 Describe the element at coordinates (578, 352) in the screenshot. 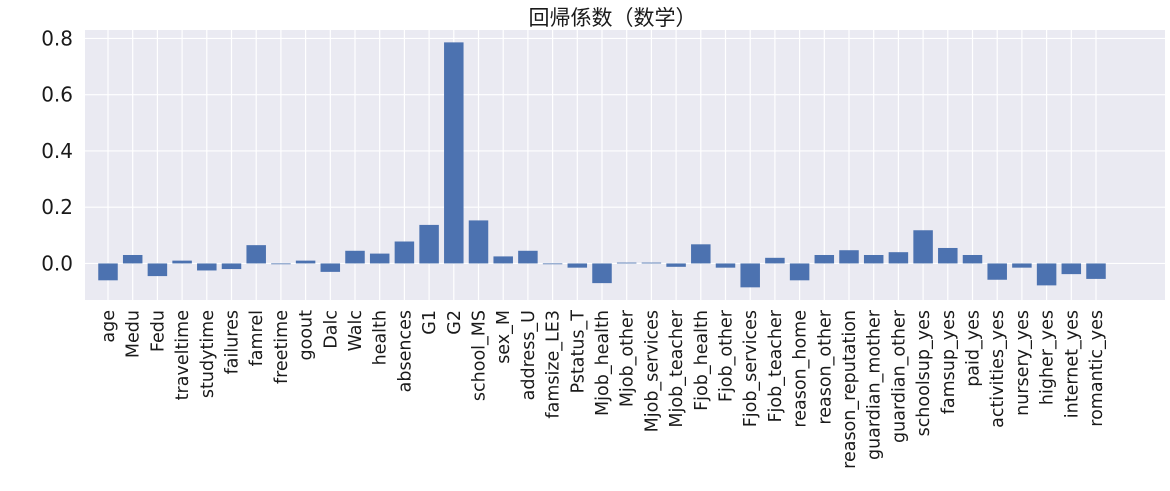

I see `x-tick-label: Pstatus_T` at that location.